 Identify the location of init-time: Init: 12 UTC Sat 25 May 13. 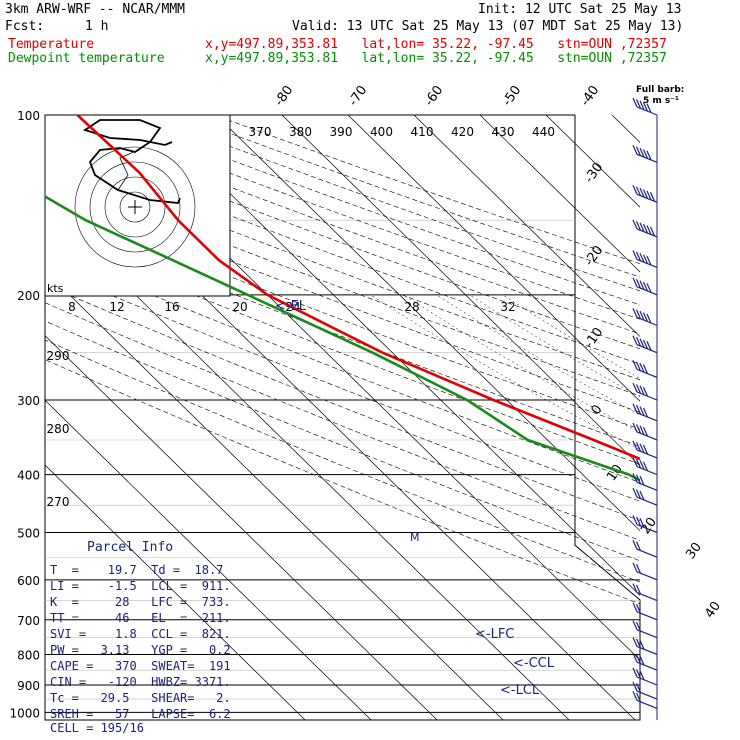
(580, 9).